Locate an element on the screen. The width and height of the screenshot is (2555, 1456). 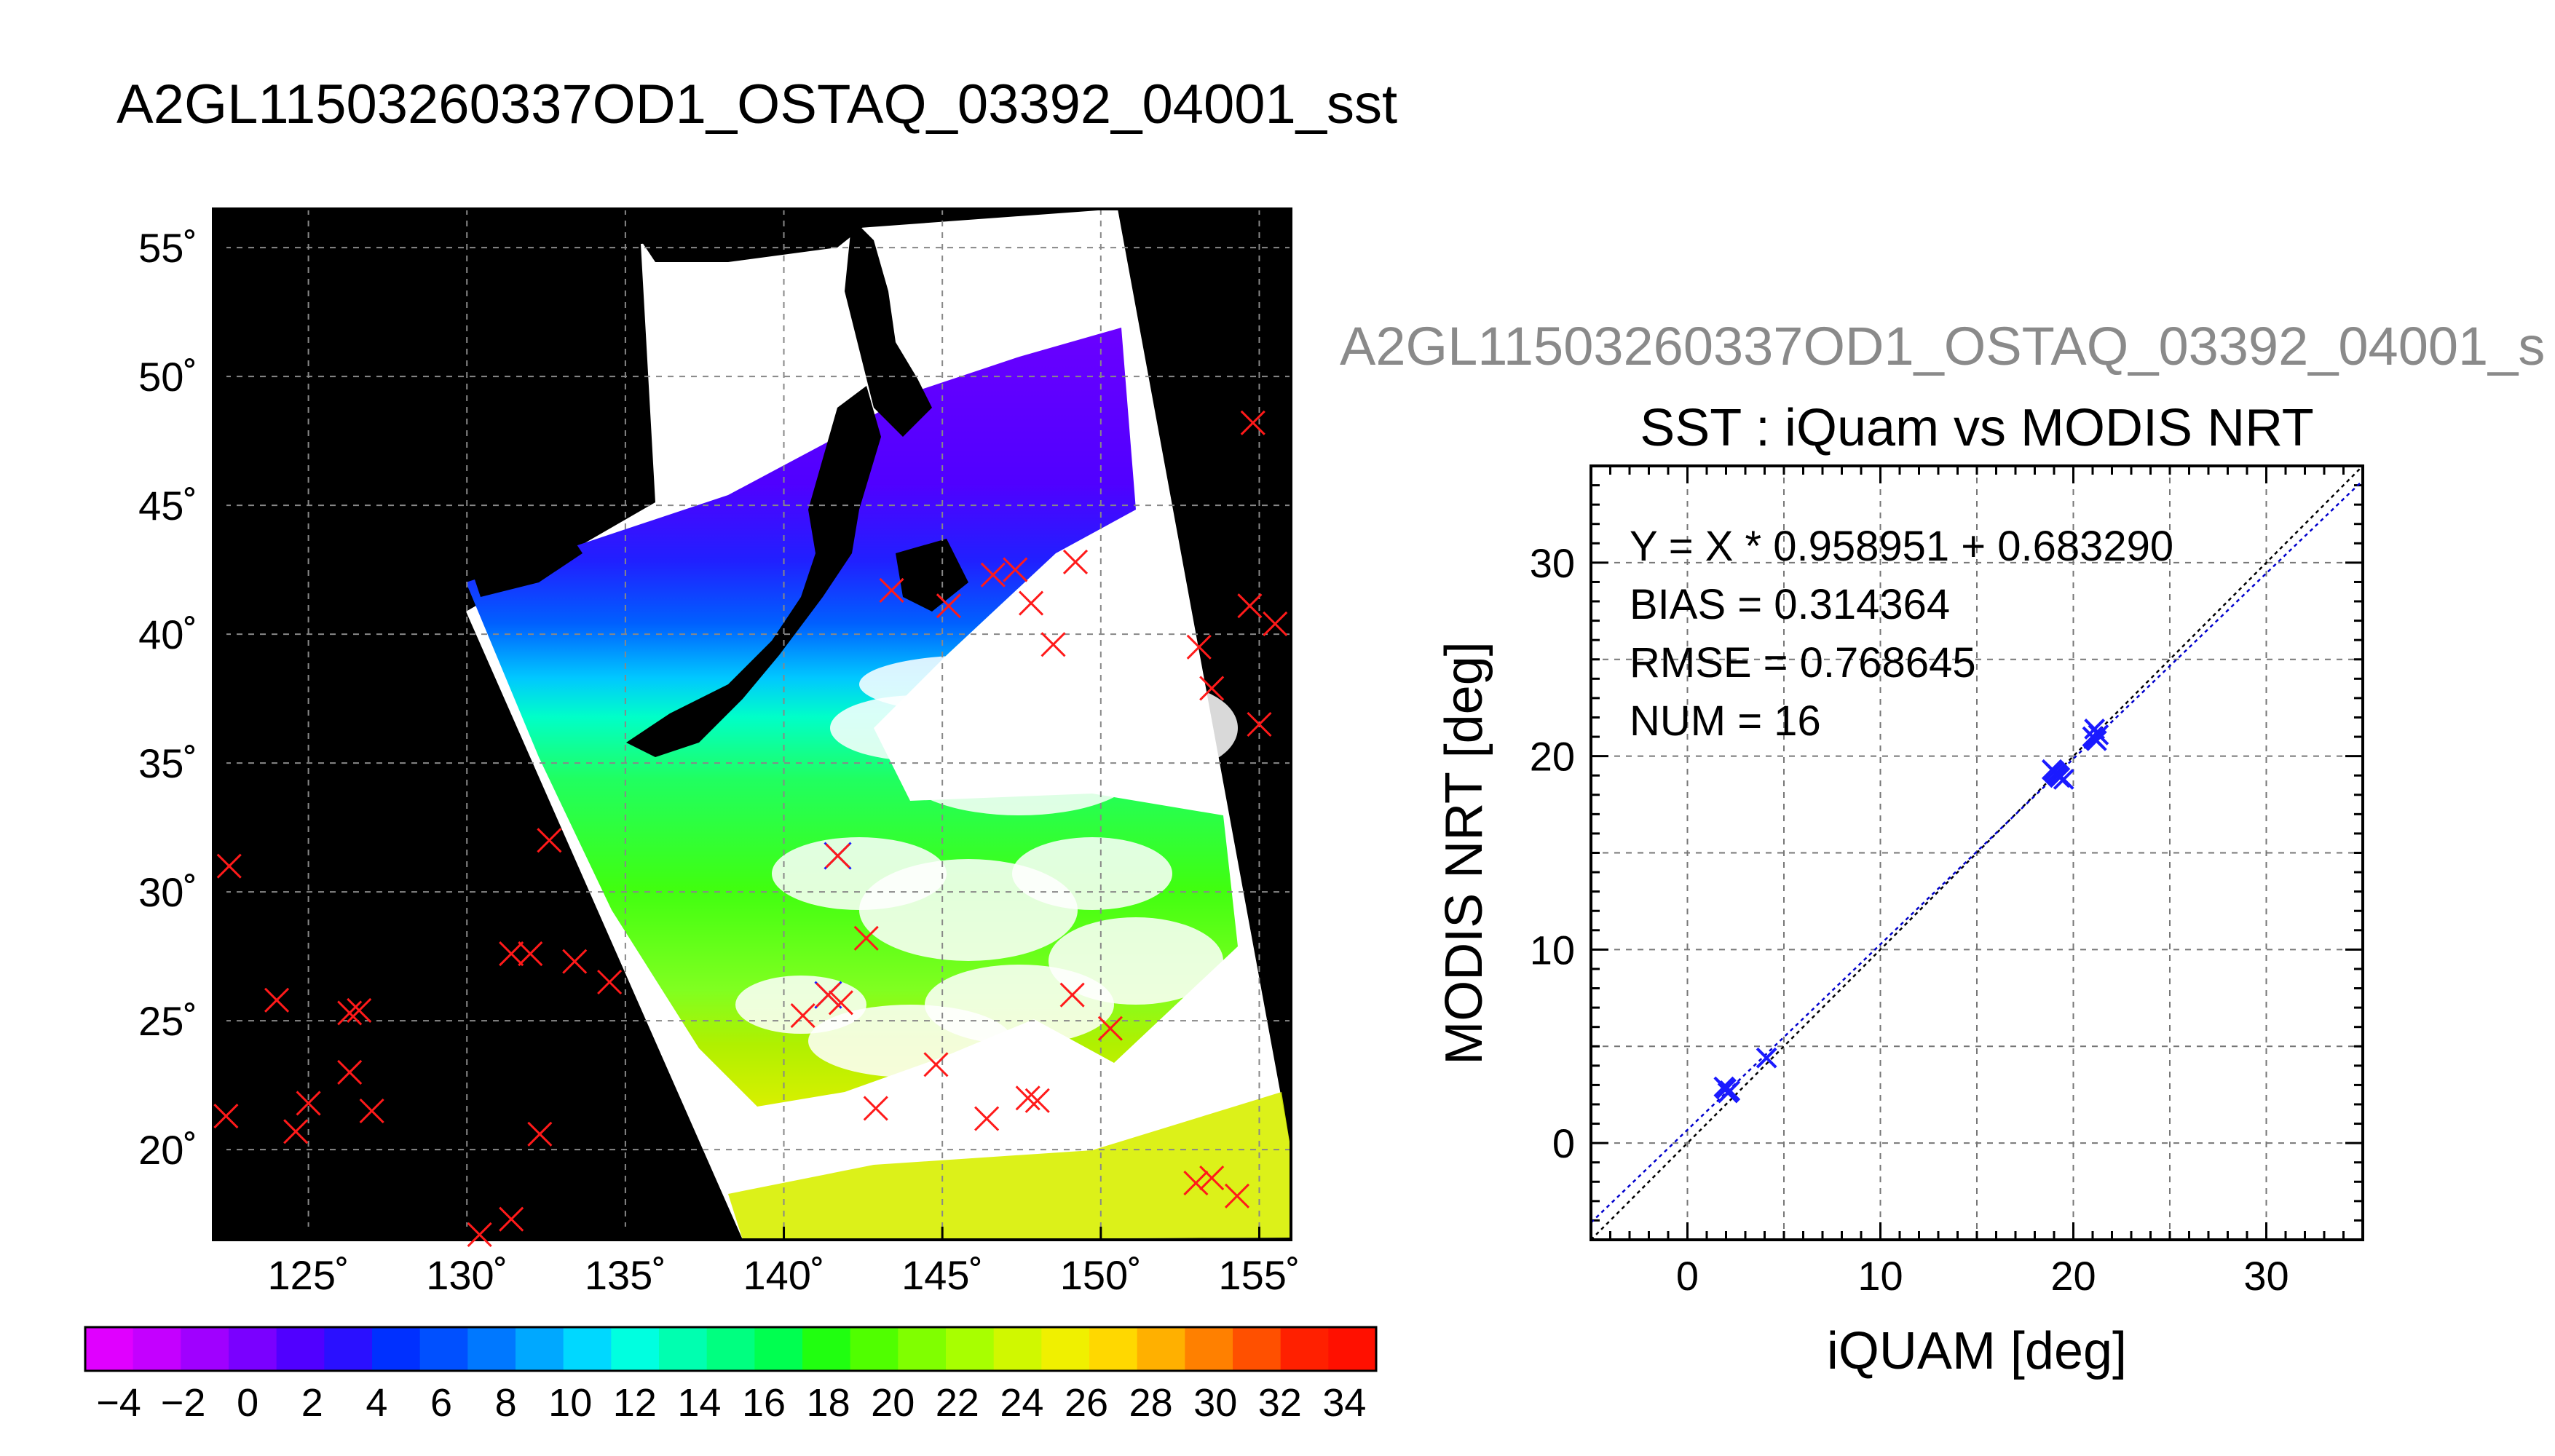
map-lon-tick-label: 155˚ is located at coordinates (1259, 1275).